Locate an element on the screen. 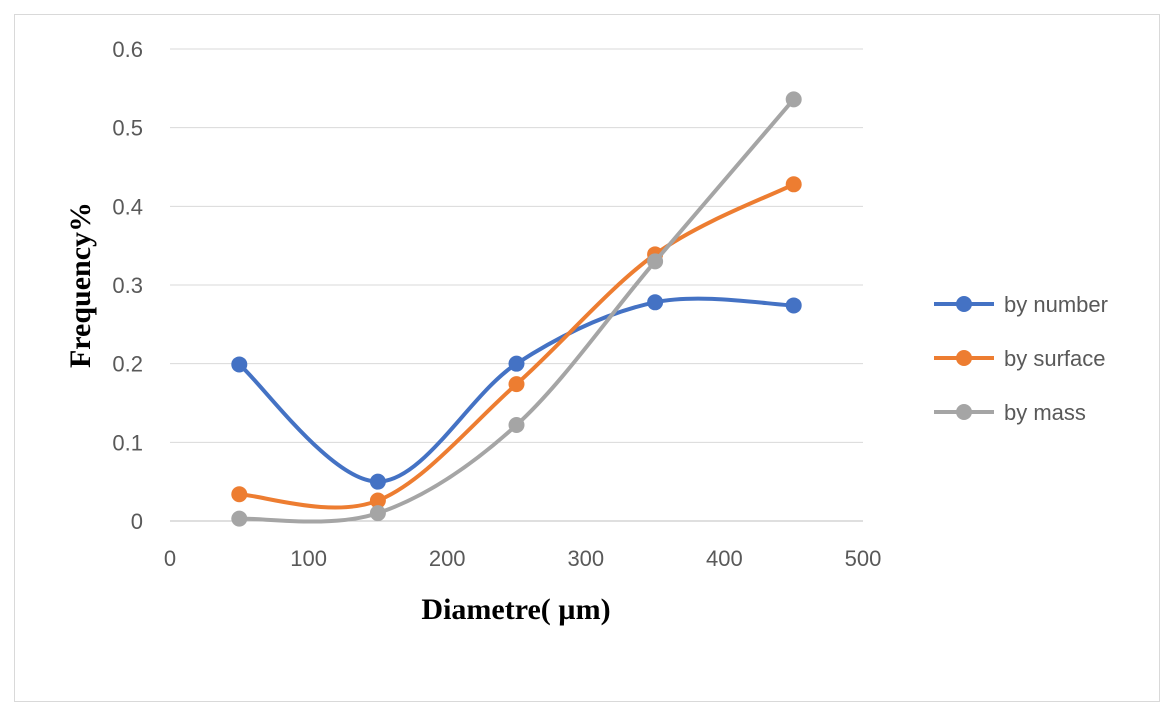 The width and height of the screenshot is (1176, 716). series-by-number is located at coordinates (516, 392).